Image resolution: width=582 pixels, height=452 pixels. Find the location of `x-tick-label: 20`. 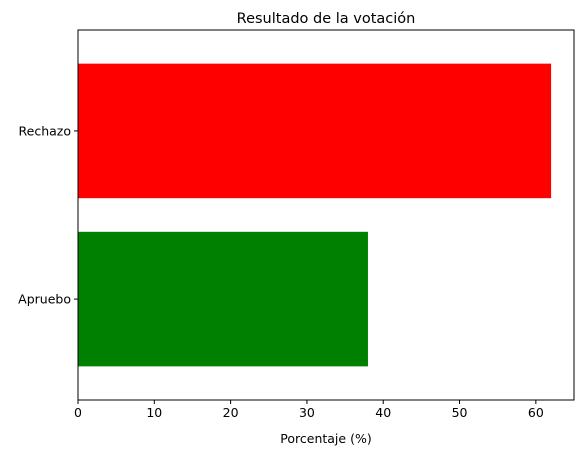

x-tick-label: 20 is located at coordinates (231, 412).